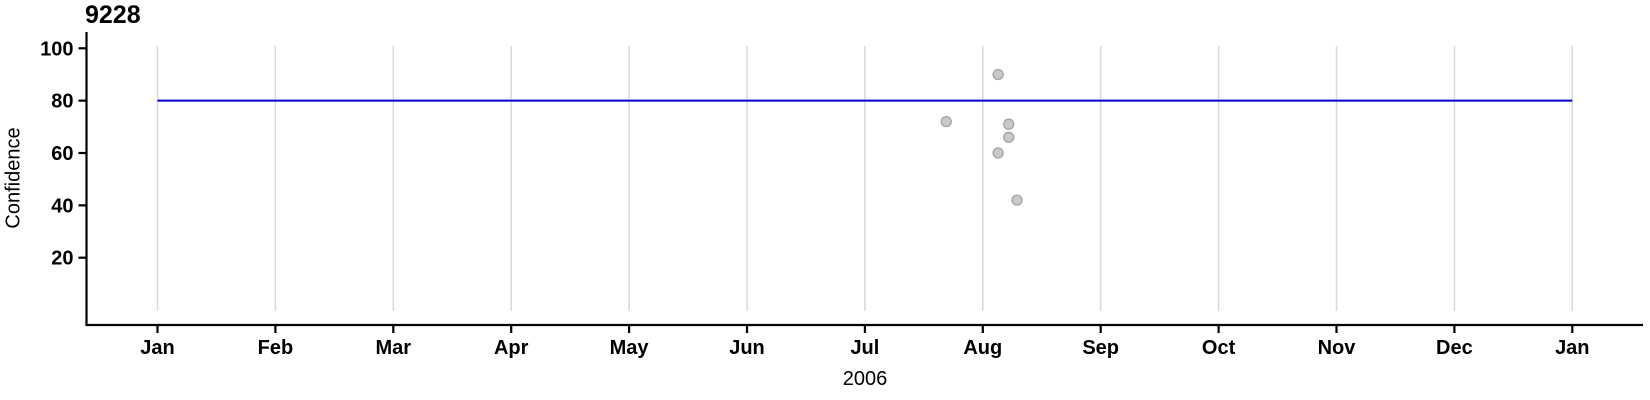 This screenshot has width=1650, height=400. Describe the element at coordinates (113, 15) in the screenshot. I see `chart-title: 9228` at that location.